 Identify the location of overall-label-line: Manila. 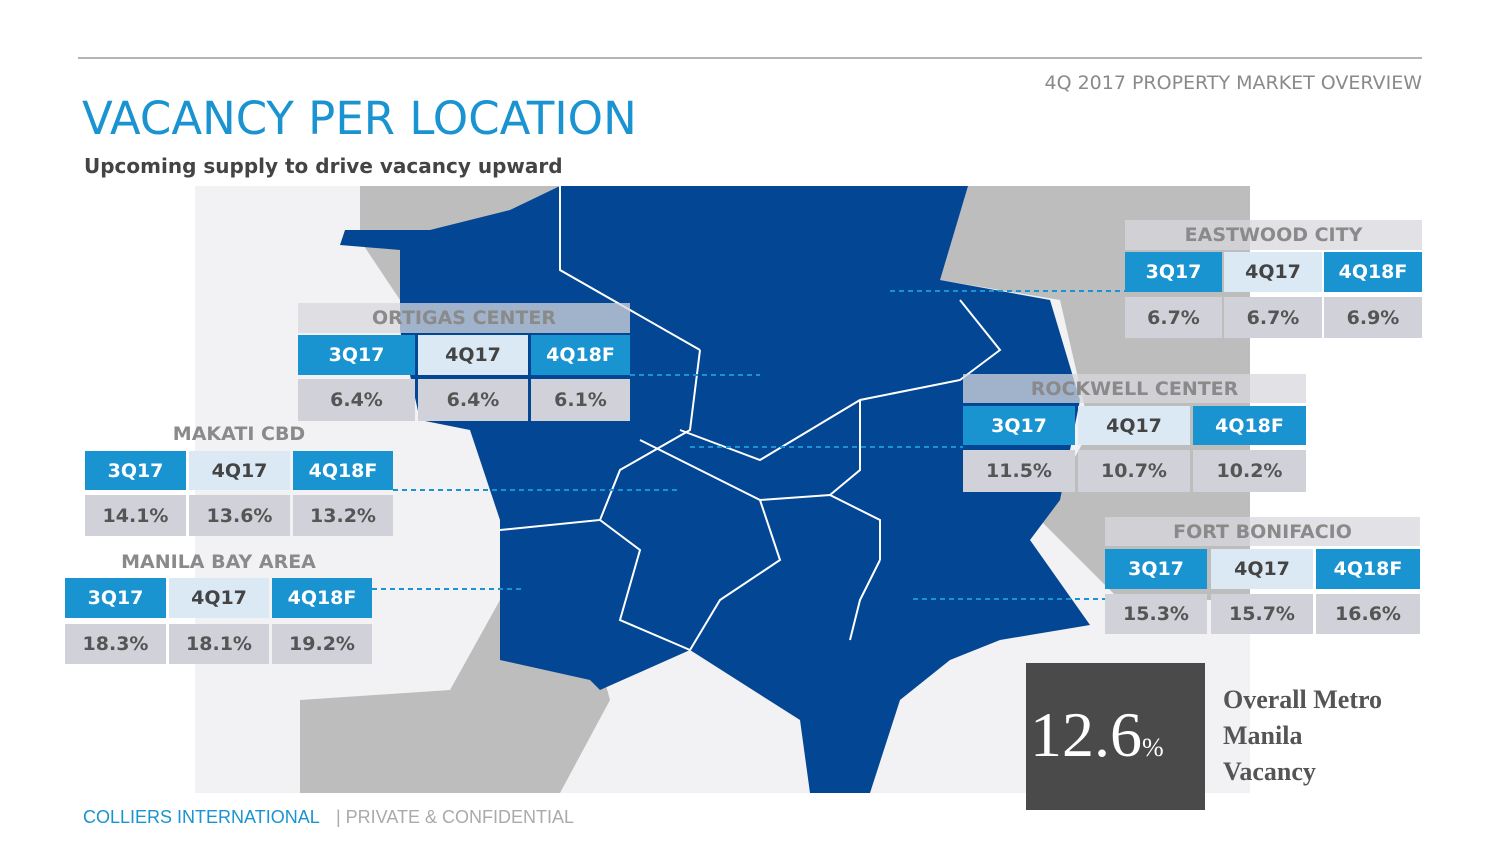
(1263, 735).